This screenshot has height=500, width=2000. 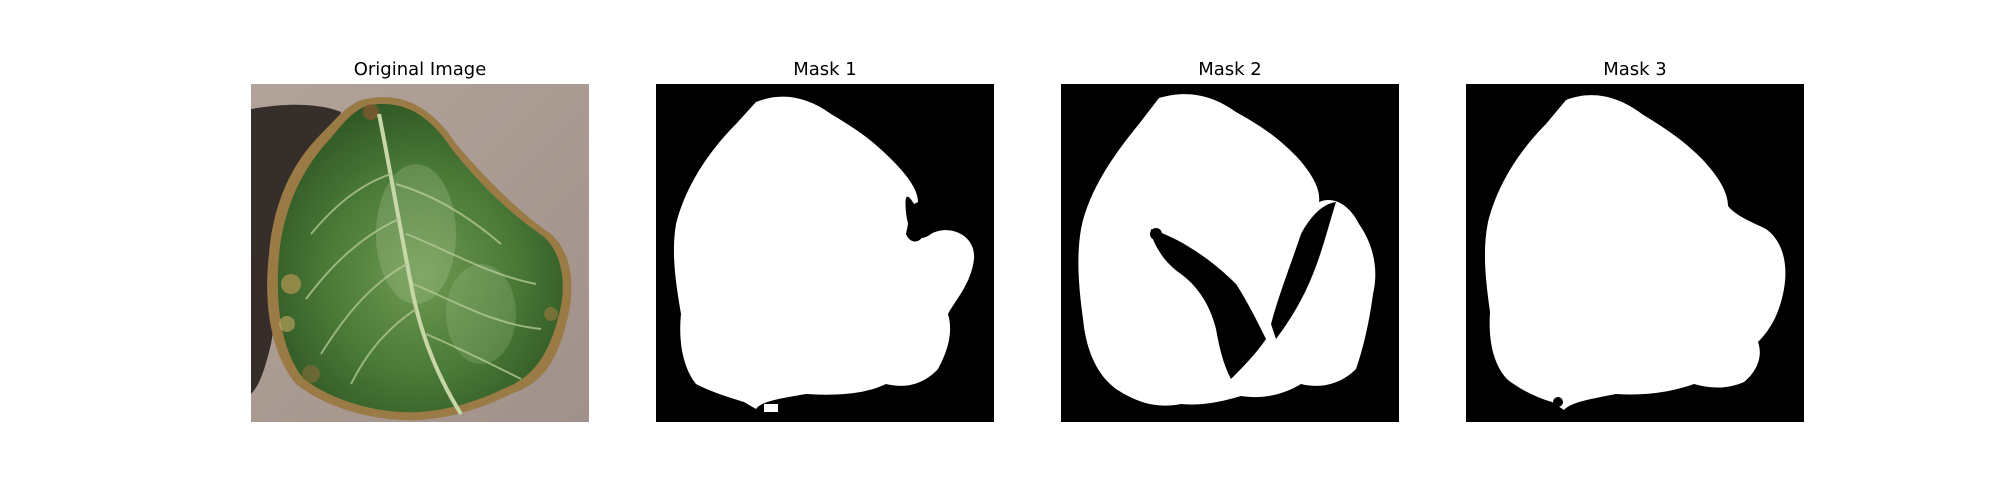 What do you see at coordinates (420, 253) in the screenshot?
I see `original-leaf-image` at bounding box center [420, 253].